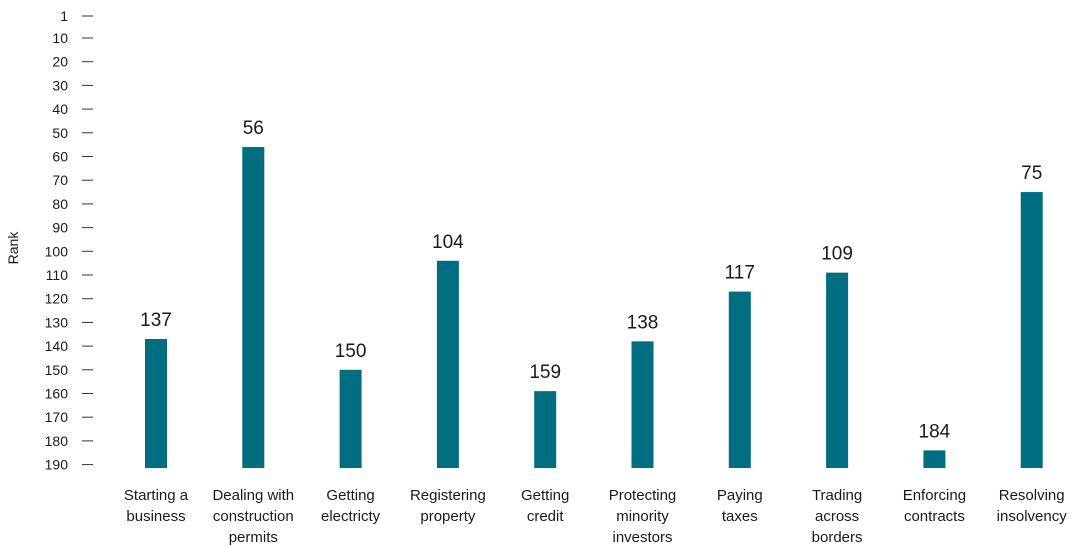  Describe the element at coordinates (57, 251) in the screenshot. I see `y-tick-label: 100` at that location.